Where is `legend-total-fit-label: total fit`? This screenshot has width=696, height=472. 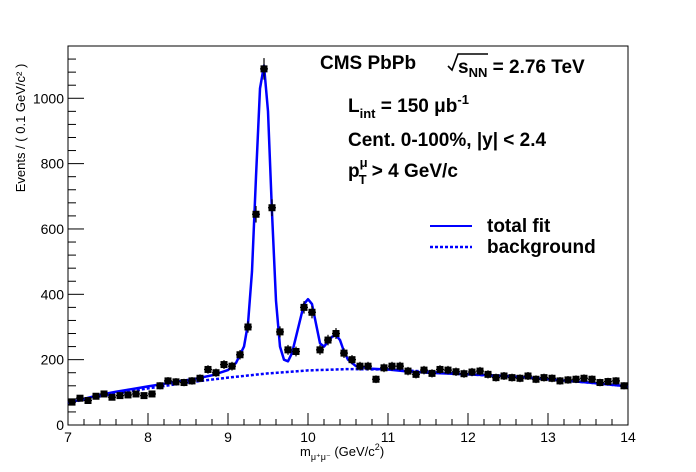 legend-total-fit-label: total fit is located at coordinates (519, 226).